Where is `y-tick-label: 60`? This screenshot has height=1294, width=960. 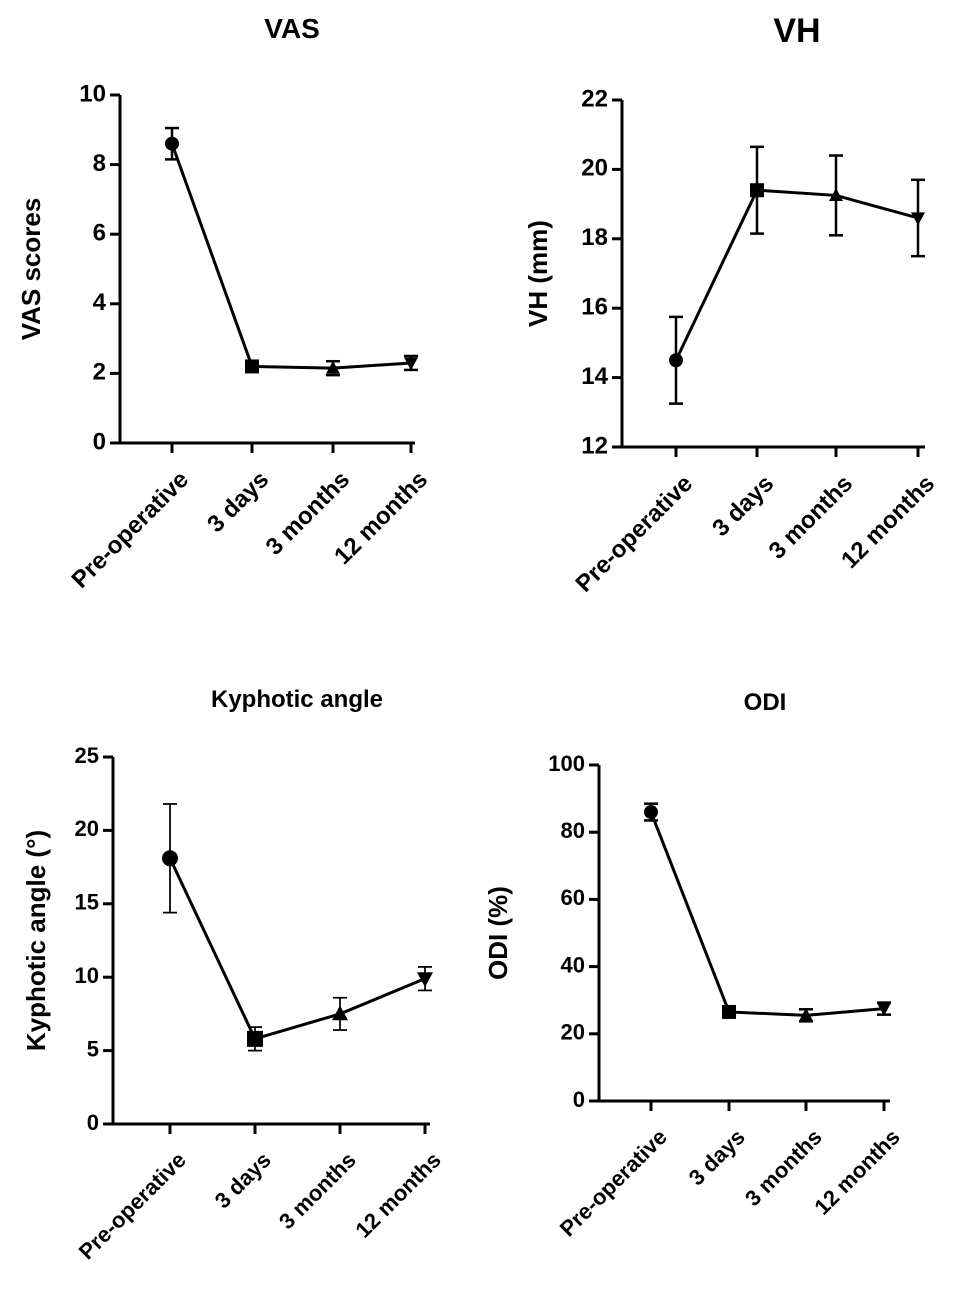 y-tick-label: 60 is located at coordinates (573, 897).